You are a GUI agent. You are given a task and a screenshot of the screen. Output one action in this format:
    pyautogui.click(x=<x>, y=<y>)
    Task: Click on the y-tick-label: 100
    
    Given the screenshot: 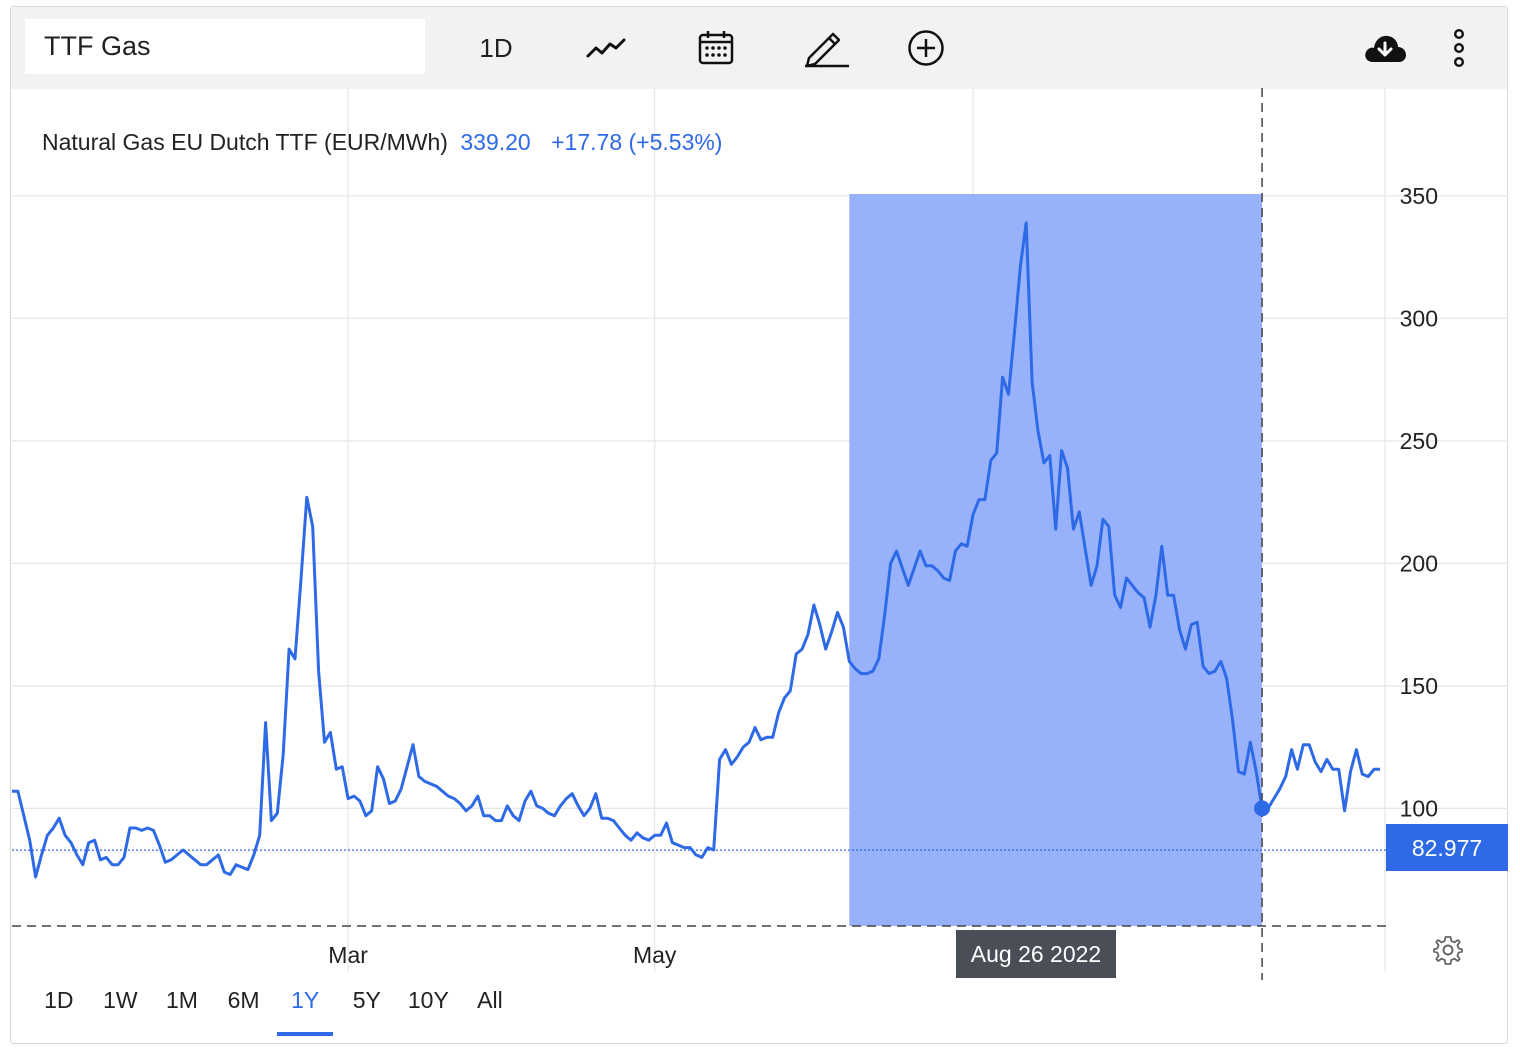 What is the action you would take?
    pyautogui.click(x=1419, y=808)
    